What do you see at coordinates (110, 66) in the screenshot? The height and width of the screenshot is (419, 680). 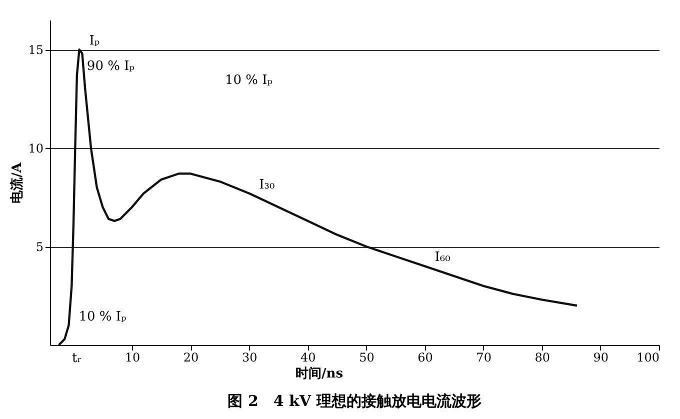 I see `annotation: 90 % Iₚ` at bounding box center [110, 66].